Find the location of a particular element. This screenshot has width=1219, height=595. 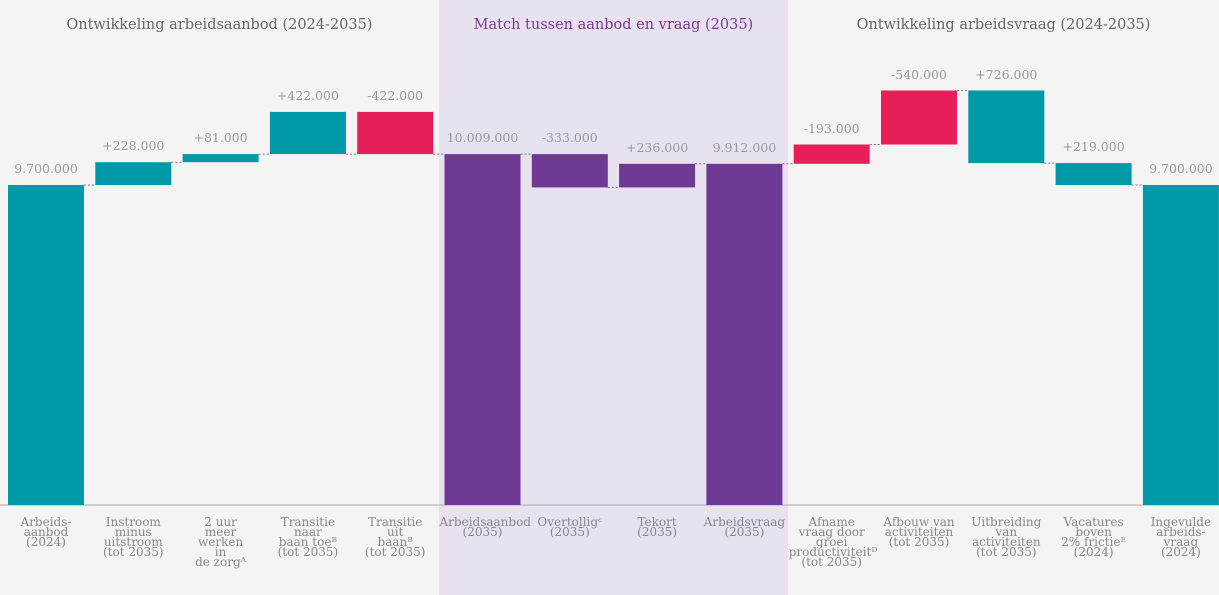

panel-title: Match tussen aanbod en vraag (2035) is located at coordinates (613, 25).